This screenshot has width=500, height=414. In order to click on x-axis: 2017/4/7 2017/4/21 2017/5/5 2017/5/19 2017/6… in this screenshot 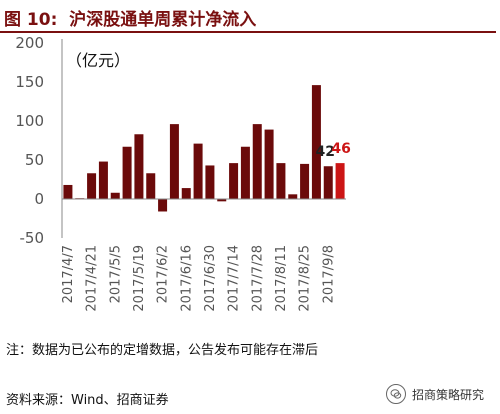, I will do `click(198, 278)`.